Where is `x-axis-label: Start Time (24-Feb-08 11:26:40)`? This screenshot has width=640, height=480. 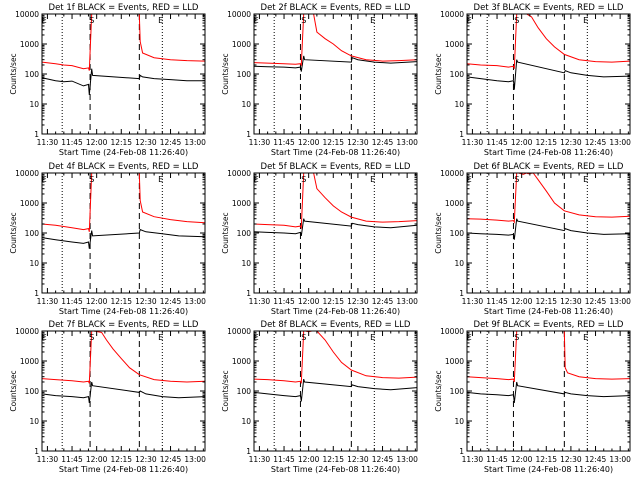
x-axis-label: Start Time (24-Feb-08 11:26:40) is located at coordinates (548, 152).